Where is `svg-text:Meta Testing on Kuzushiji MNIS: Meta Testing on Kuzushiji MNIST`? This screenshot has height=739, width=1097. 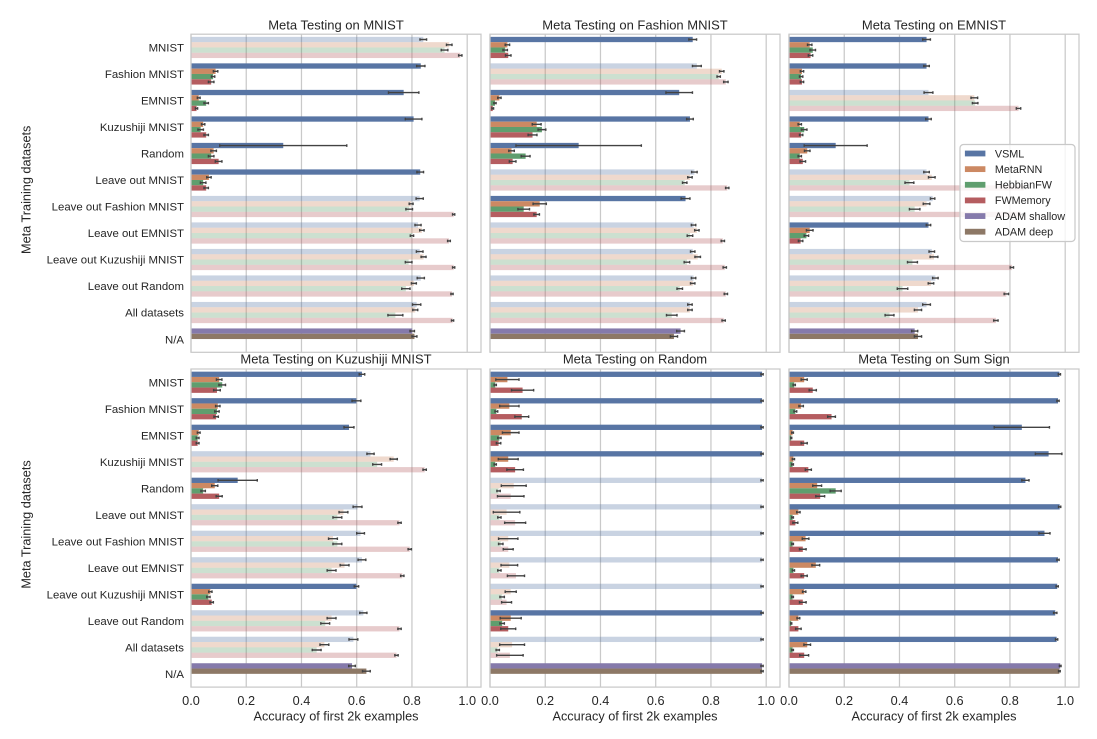 svg-text:Meta Testing on Kuzushiji MNIS: Meta Testing on Kuzushiji MNIST is located at coordinates (335, 358).